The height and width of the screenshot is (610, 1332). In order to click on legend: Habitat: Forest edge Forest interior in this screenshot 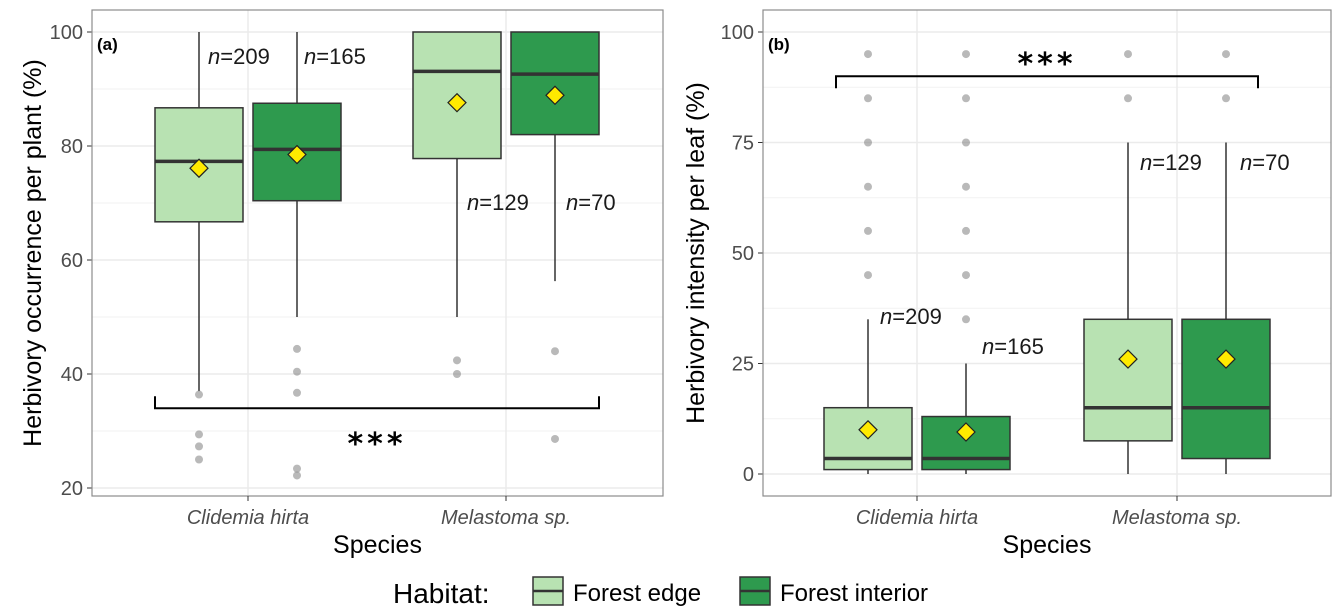, I will do `click(660, 592)`.